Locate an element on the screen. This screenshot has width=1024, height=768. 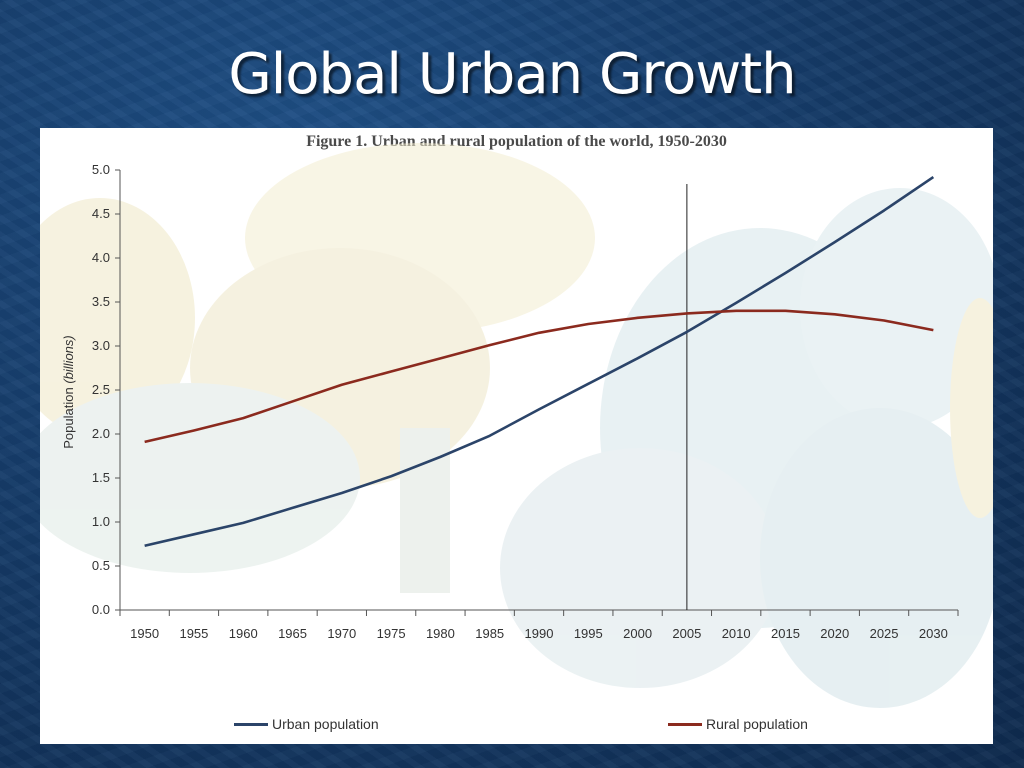
x-tick-label: 1960 is located at coordinates (243, 633).